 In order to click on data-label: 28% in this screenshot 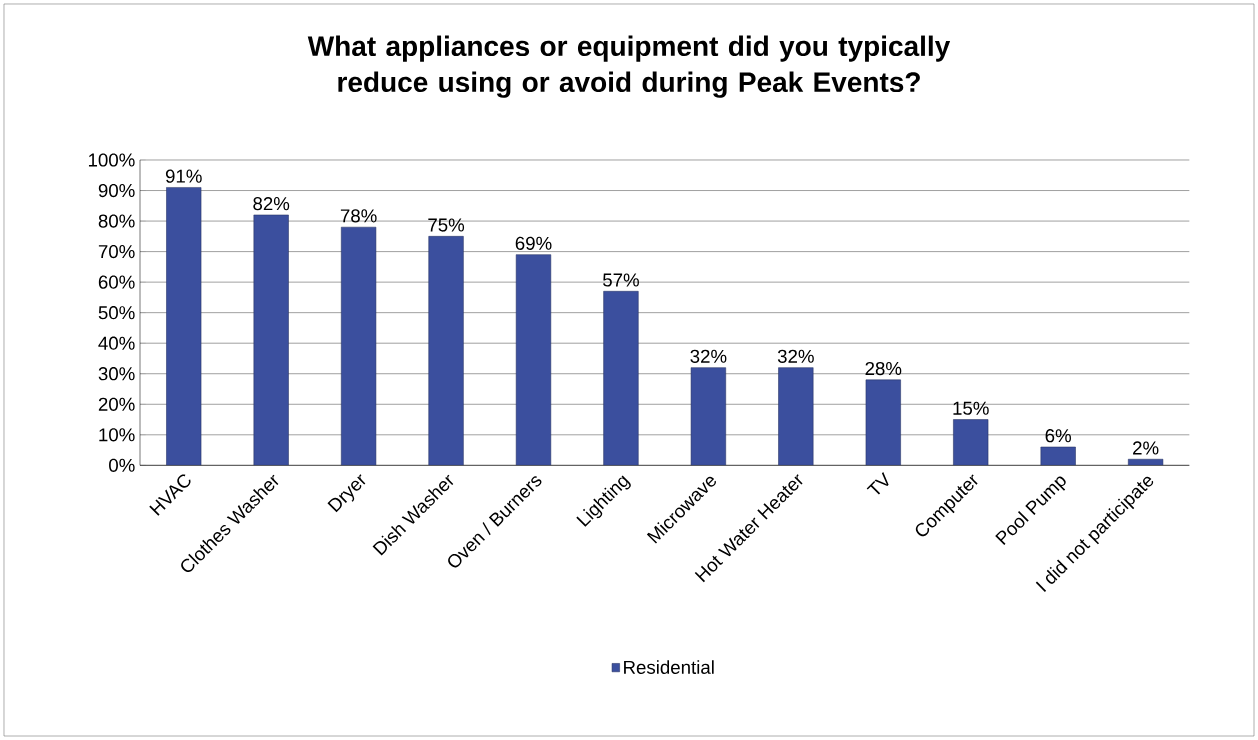, I will do `click(883, 368)`.